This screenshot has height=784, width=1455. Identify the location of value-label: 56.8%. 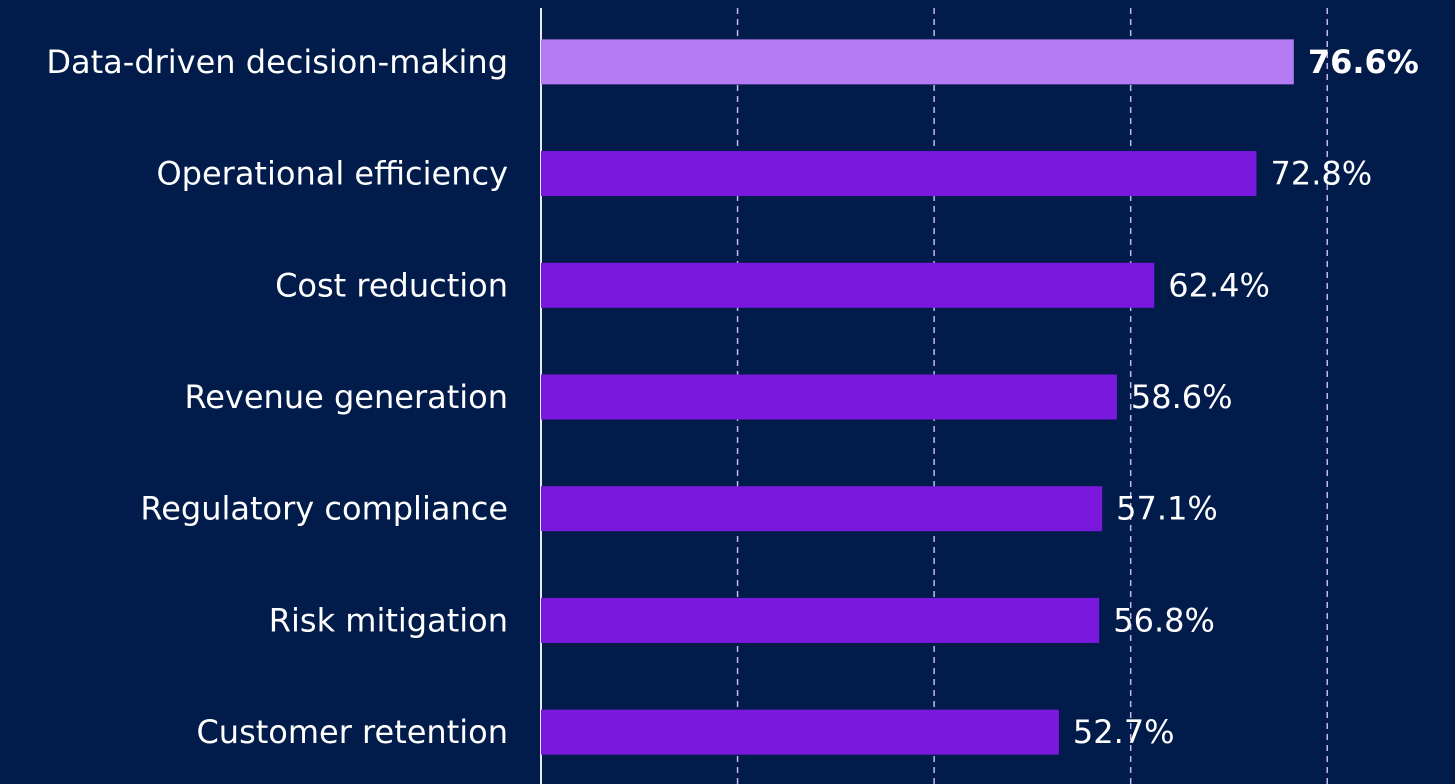
(1164, 620).